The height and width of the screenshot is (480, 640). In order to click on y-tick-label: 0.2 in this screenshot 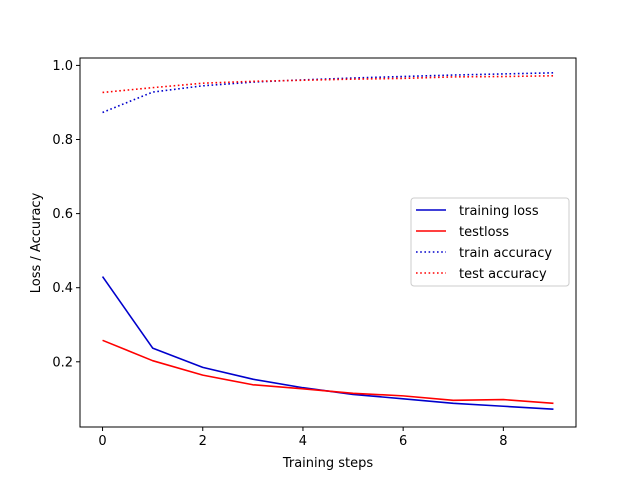, I will do `click(62, 362)`.